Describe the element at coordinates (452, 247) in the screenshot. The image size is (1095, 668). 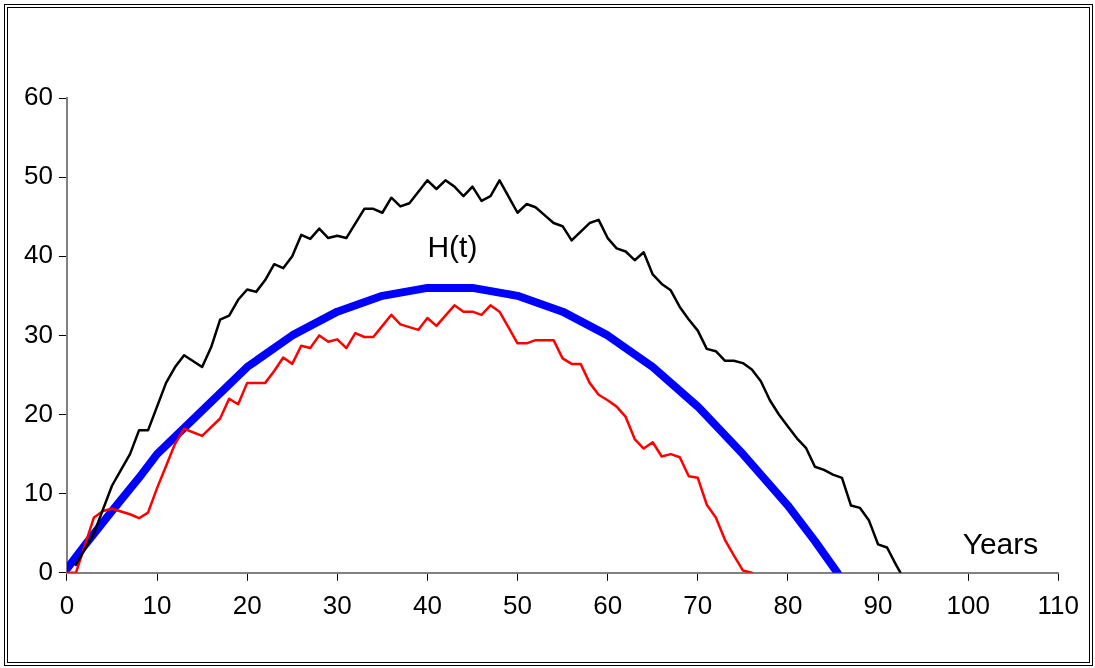
I see `series-label: H(t)` at that location.